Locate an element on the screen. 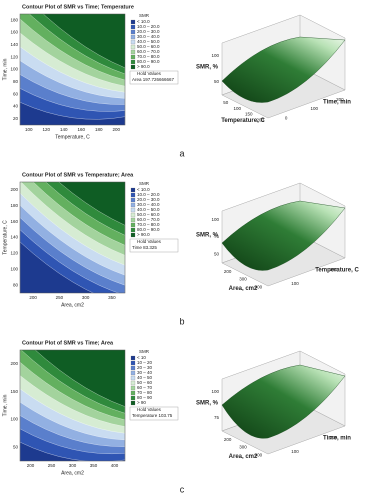 The width and height of the screenshot is (369, 500). x-tick-label: 180 is located at coordinates (99, 129).